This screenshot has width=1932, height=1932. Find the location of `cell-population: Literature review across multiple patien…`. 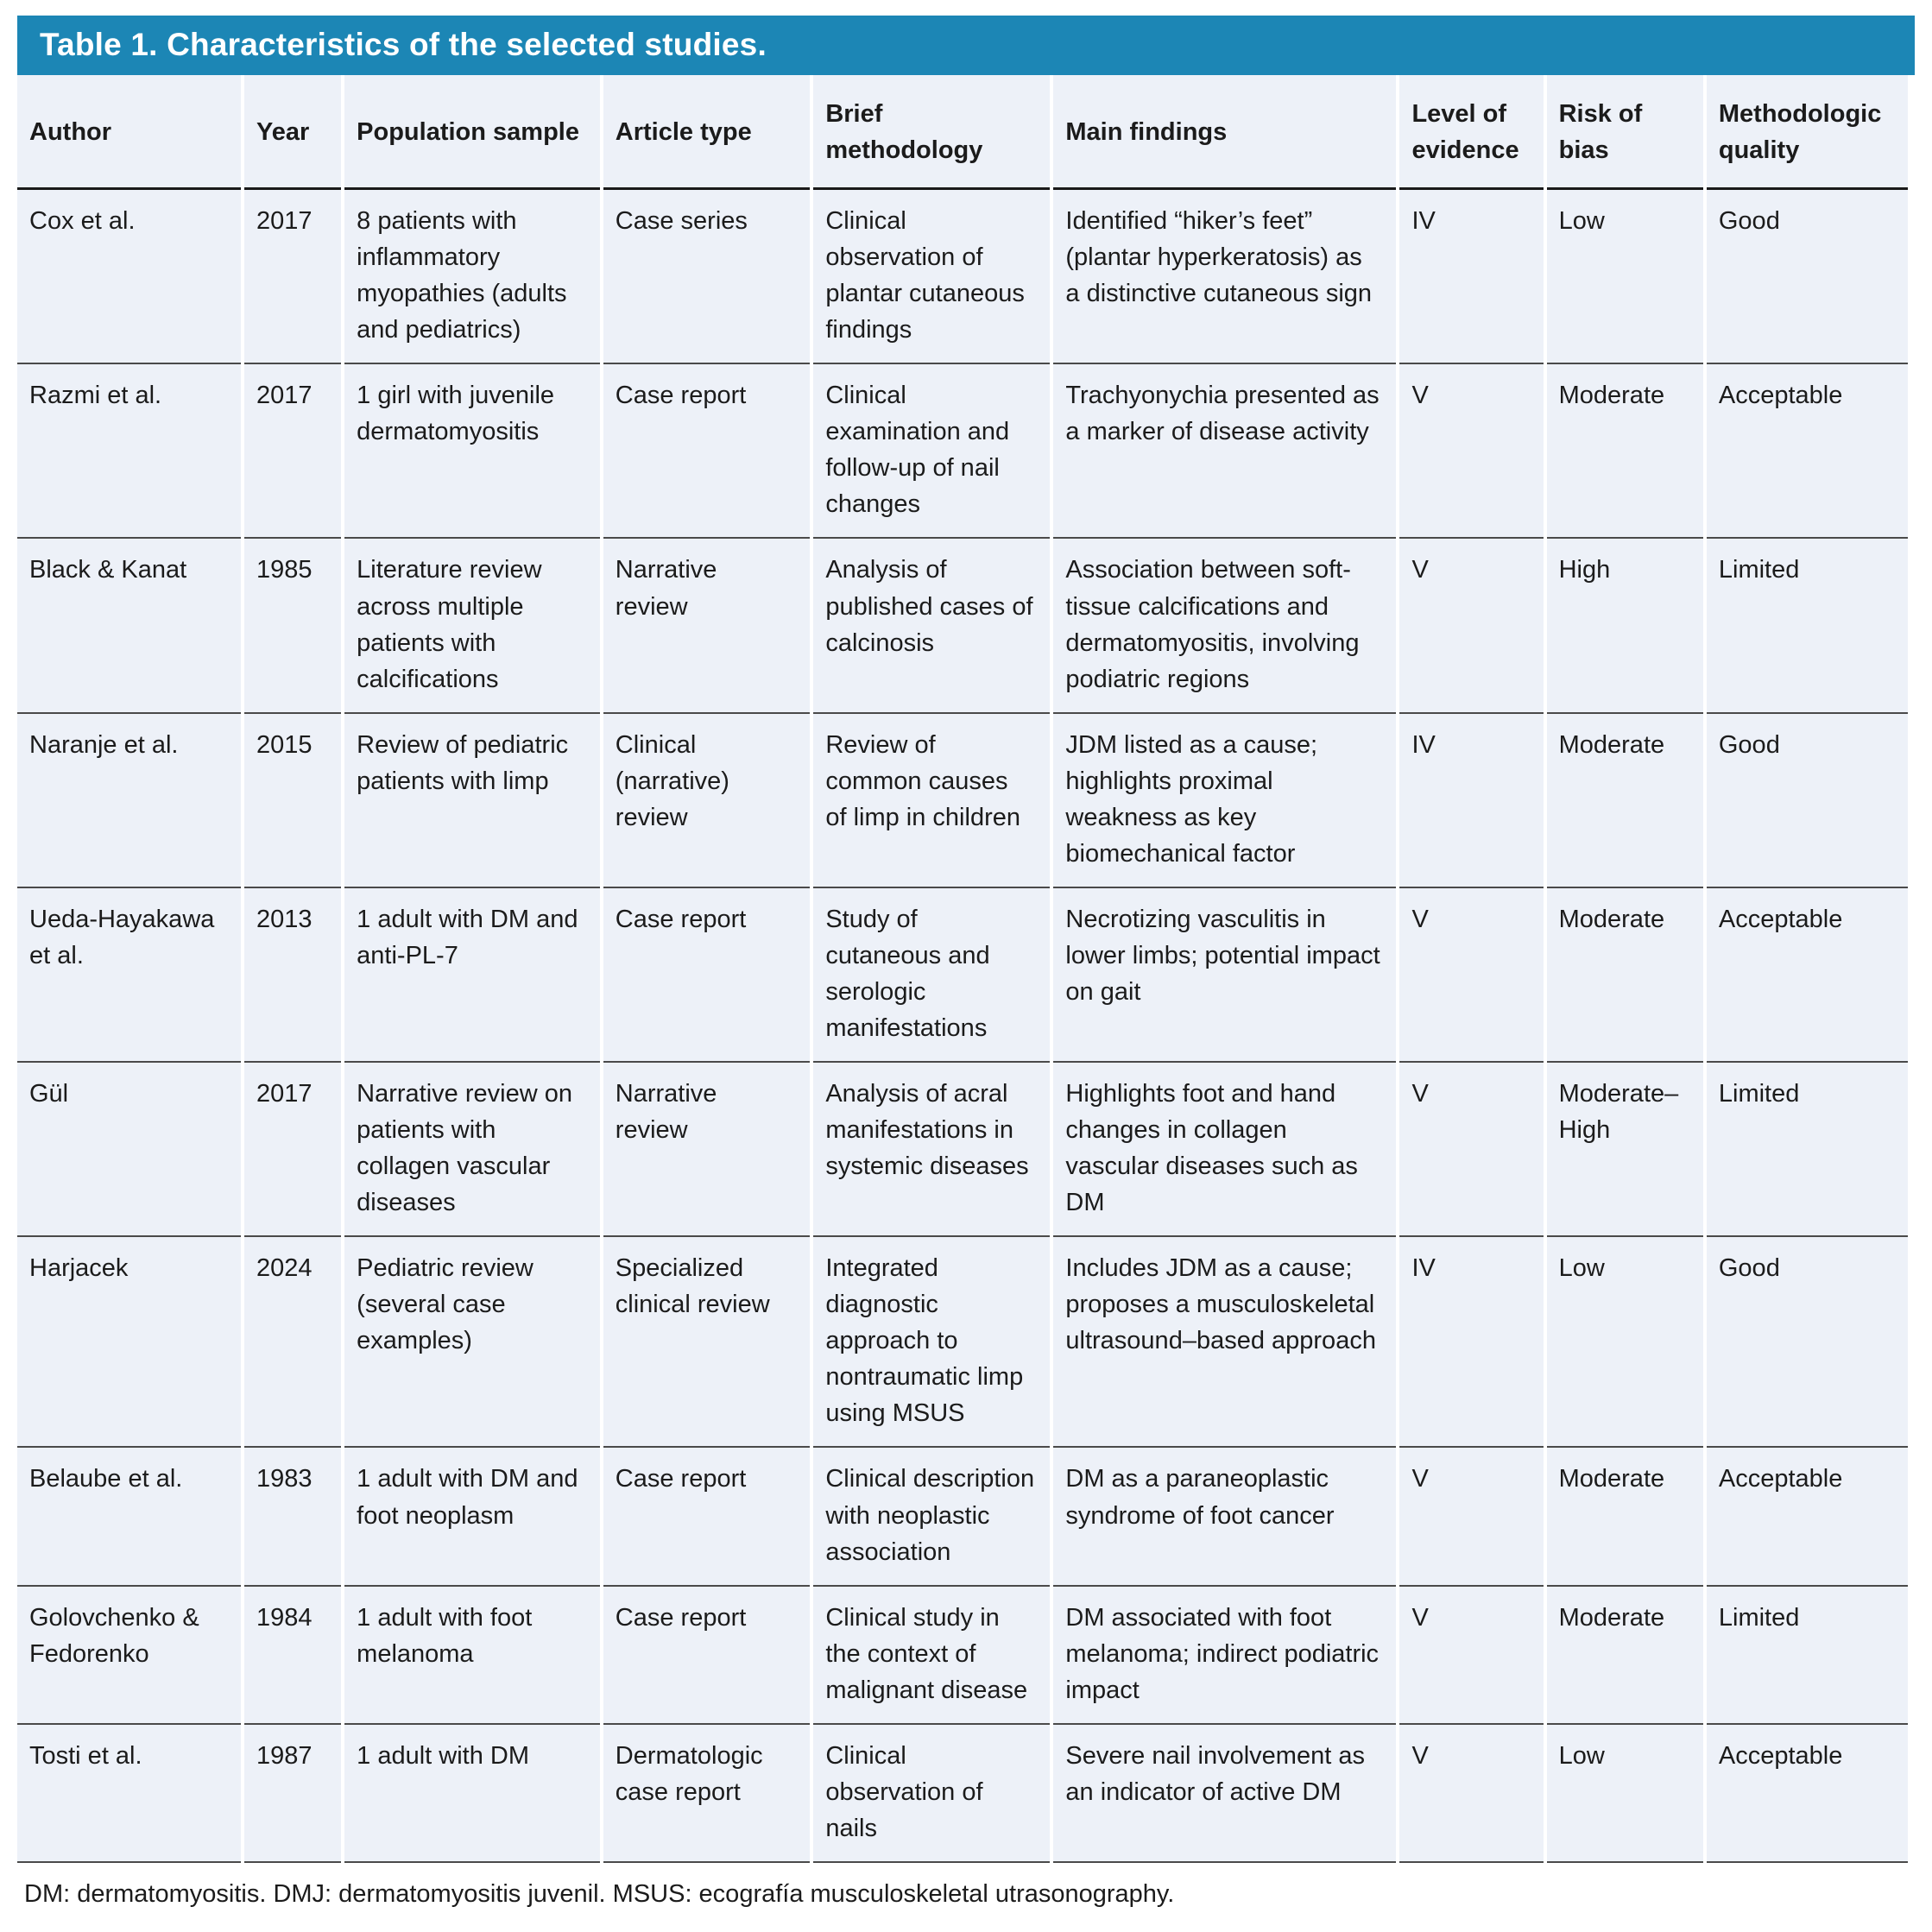

cell-population: Literature review across multiple patien… is located at coordinates (472, 626).